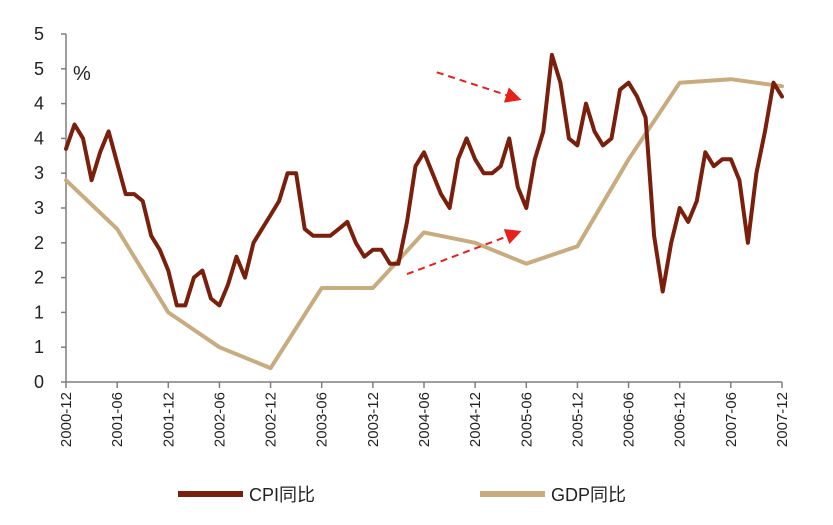  I want to click on x-tick-label: 2007-12, so click(782, 419).